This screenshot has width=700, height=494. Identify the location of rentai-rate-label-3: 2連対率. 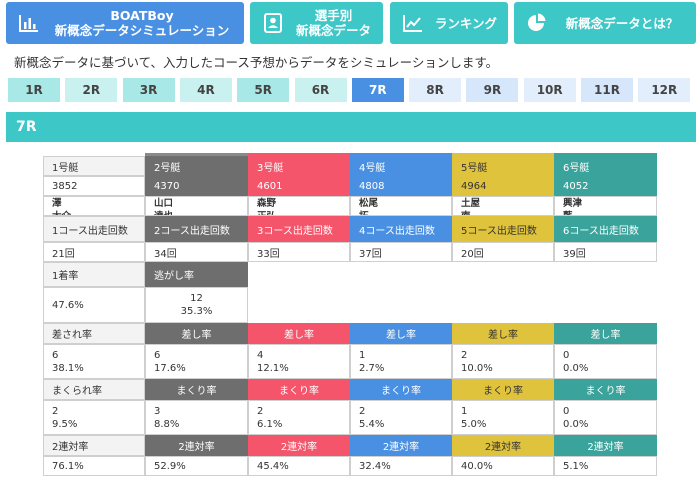
(299, 445).